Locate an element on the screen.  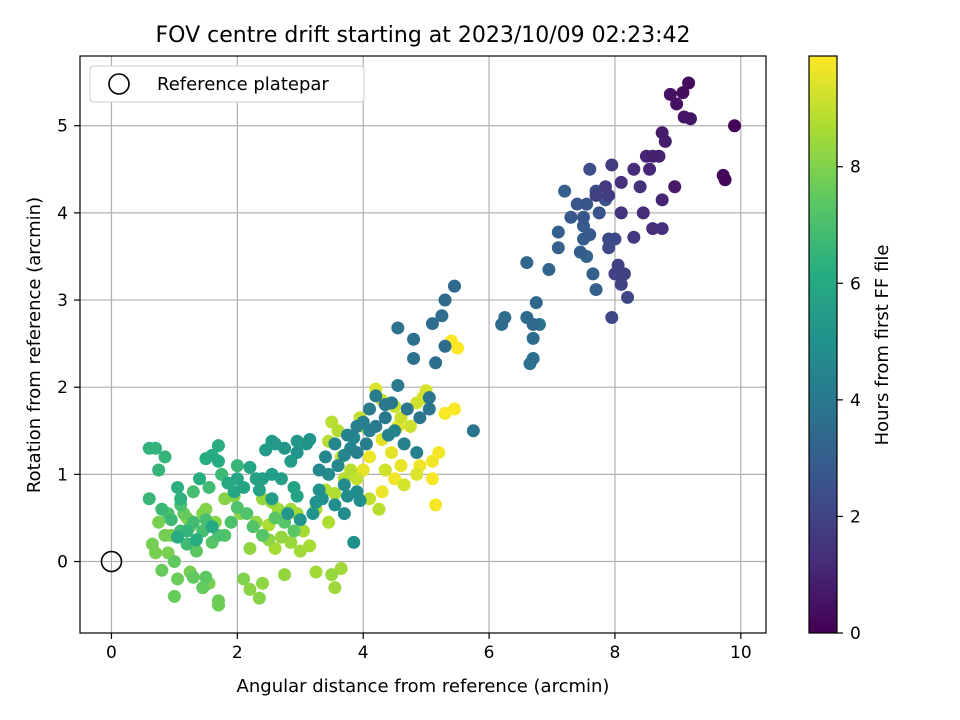
x-tick-label: 0 is located at coordinates (111, 653).